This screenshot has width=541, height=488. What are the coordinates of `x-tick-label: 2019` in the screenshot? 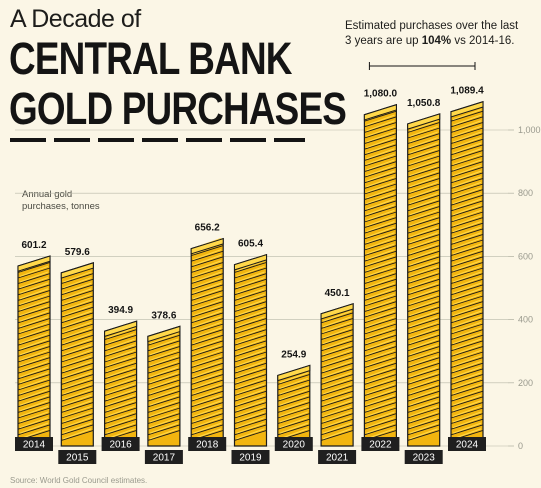 It's located at (250, 458).